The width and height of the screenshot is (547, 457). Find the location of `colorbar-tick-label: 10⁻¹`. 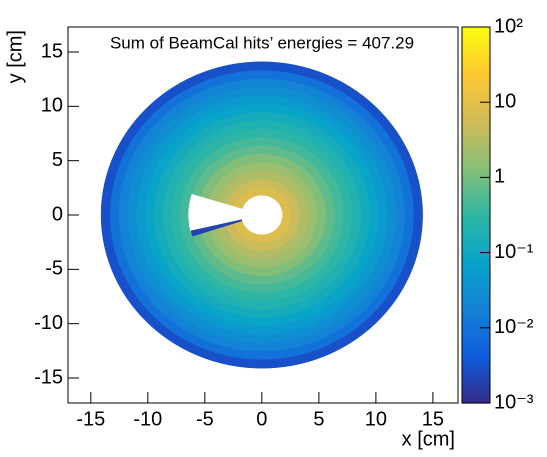

colorbar-tick-label: 10⁻¹ is located at coordinates (514, 252).